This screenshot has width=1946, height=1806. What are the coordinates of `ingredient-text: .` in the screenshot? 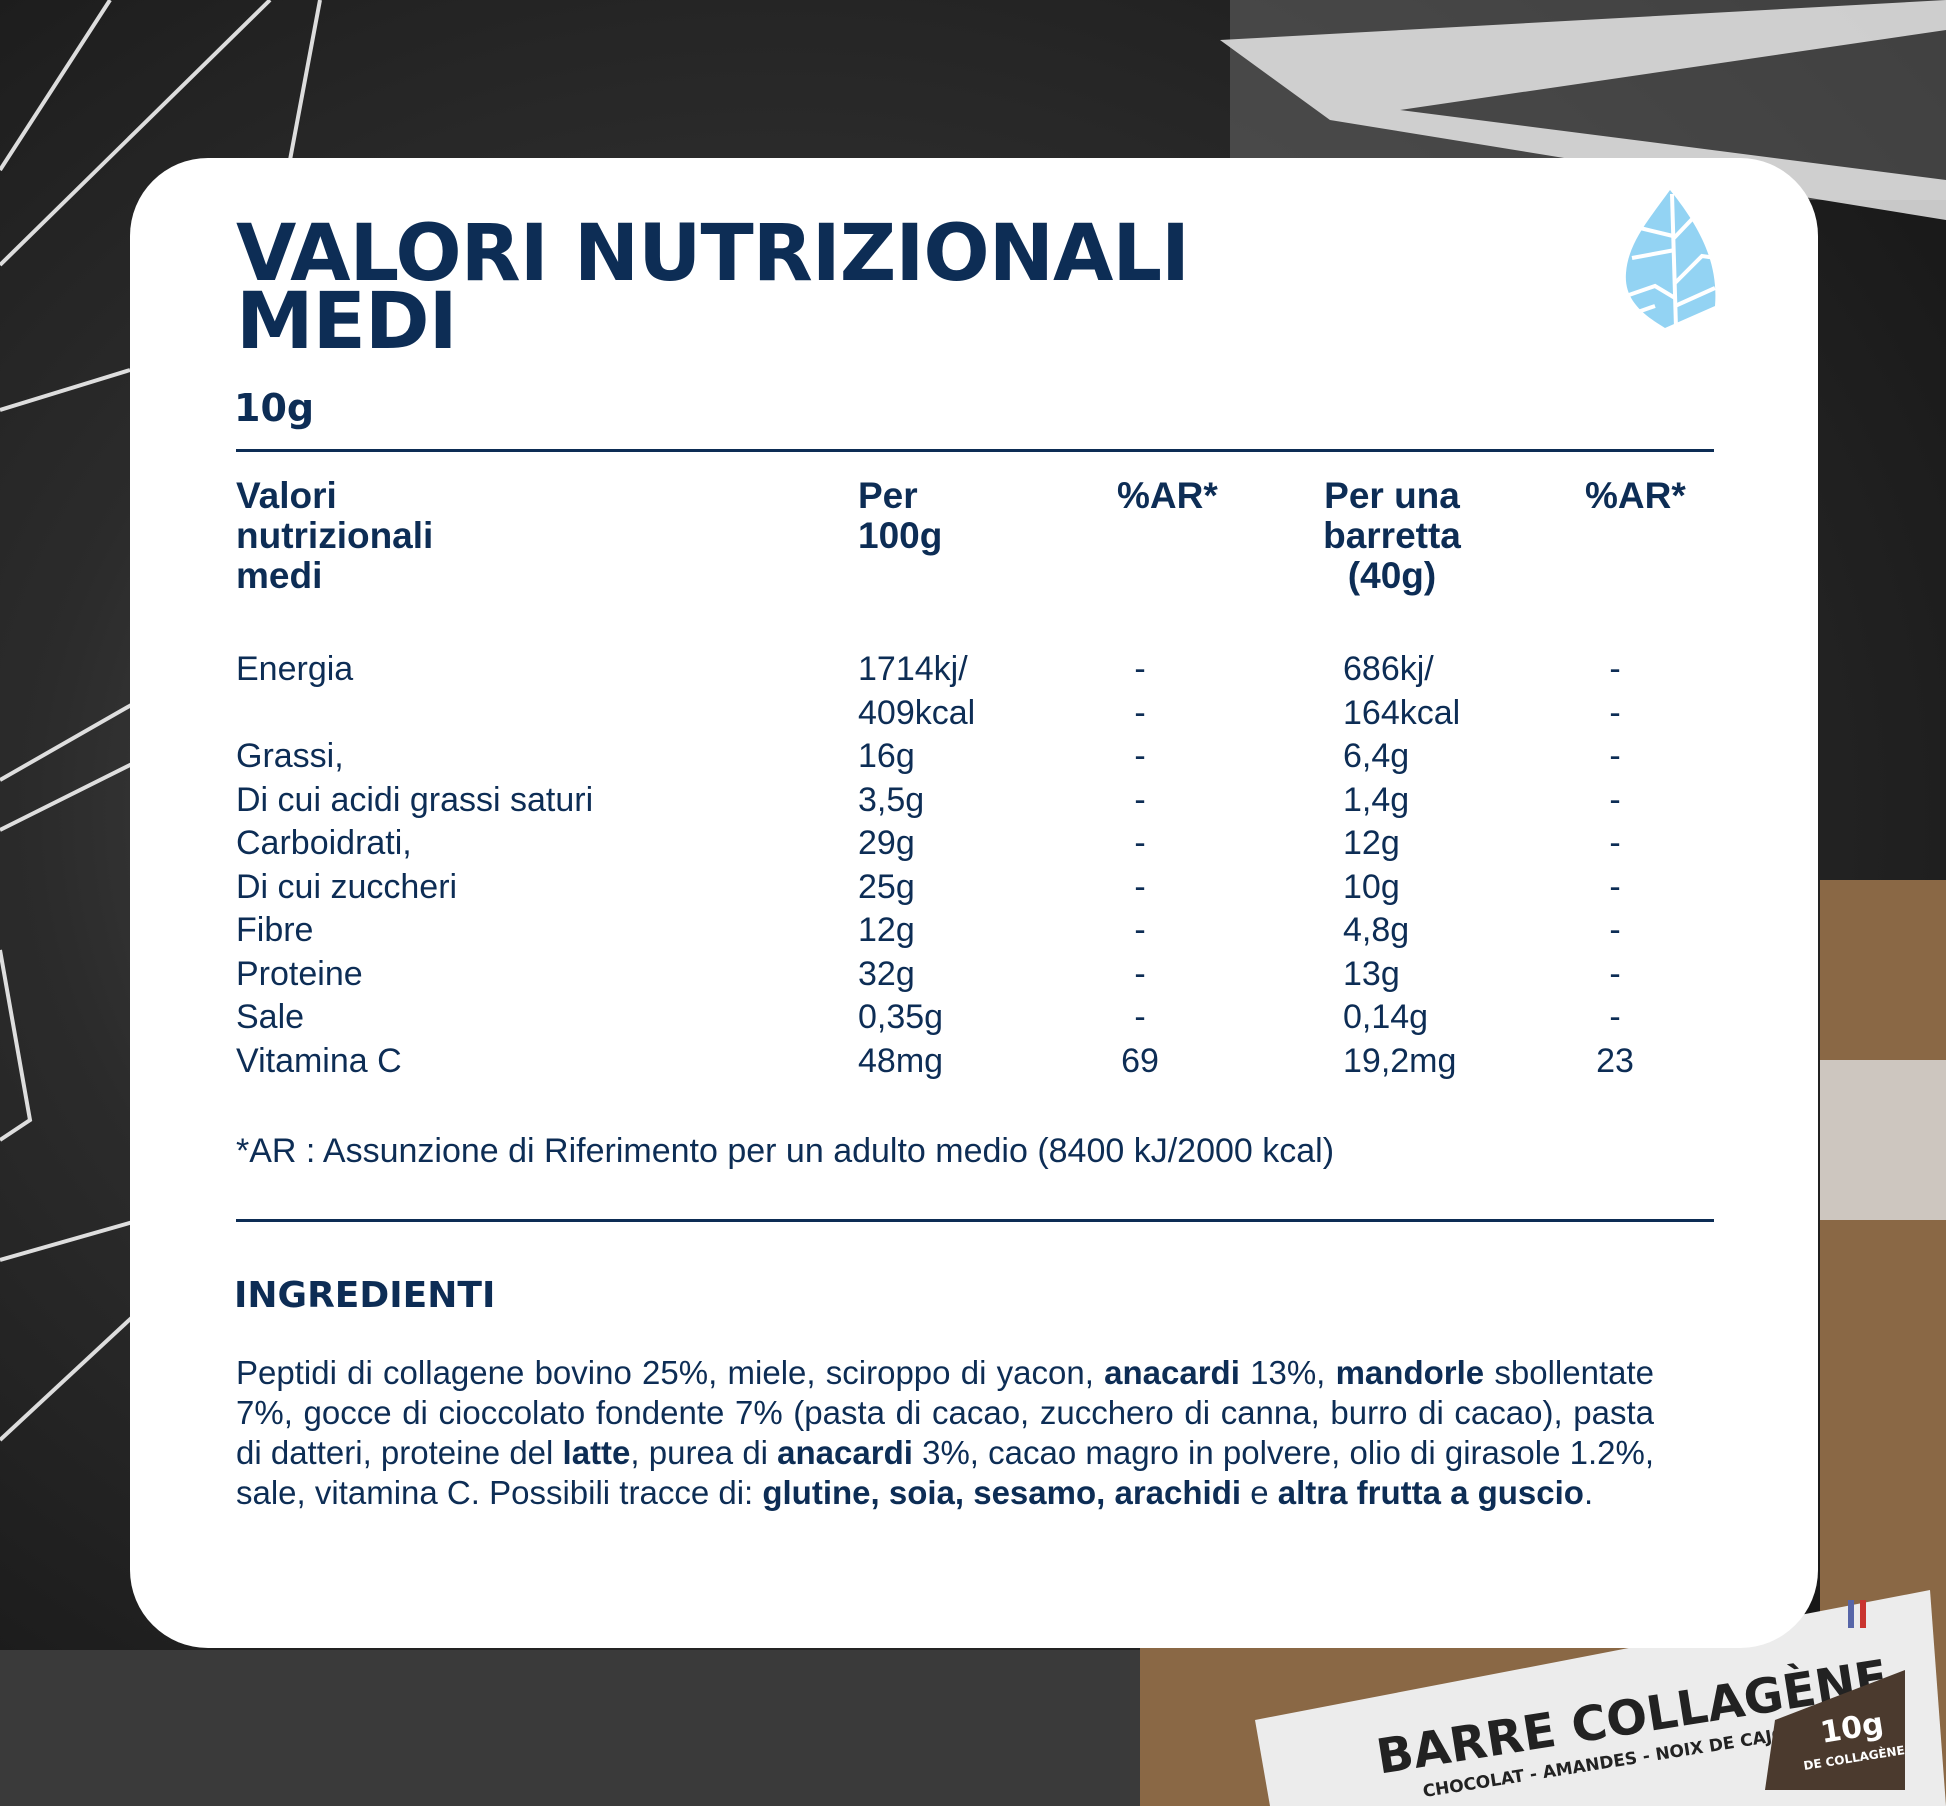 It's located at (1588, 1492).